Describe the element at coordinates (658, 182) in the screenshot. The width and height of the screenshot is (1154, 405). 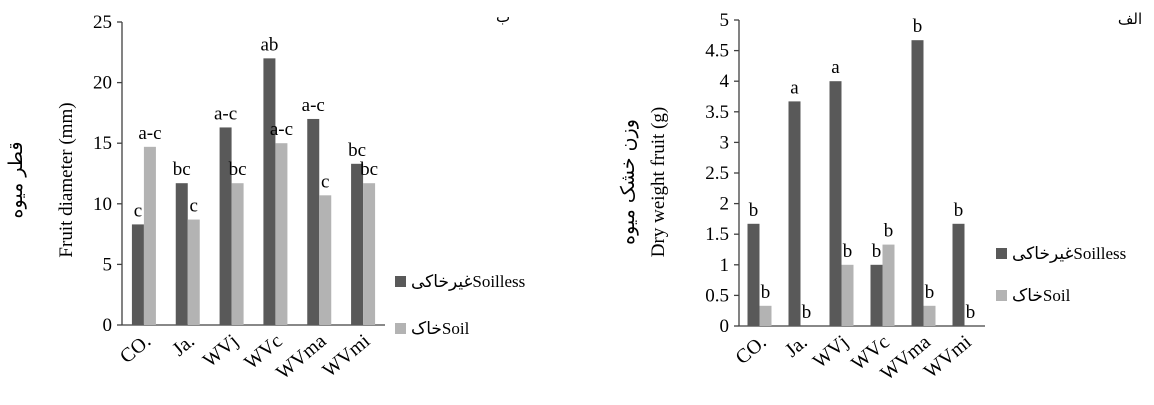
I see `y-axis-title-en: Dry weight fruit (g)` at that location.